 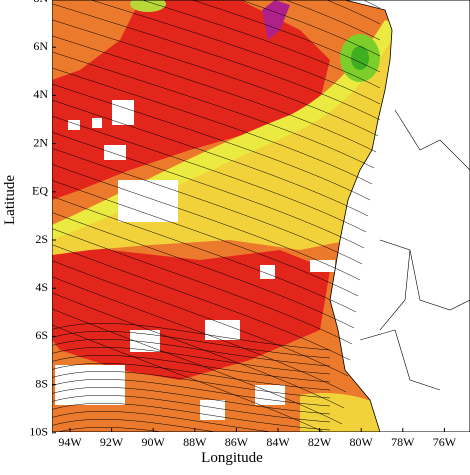 I want to click on lon-tick-label: 92W, so click(x=112, y=442).